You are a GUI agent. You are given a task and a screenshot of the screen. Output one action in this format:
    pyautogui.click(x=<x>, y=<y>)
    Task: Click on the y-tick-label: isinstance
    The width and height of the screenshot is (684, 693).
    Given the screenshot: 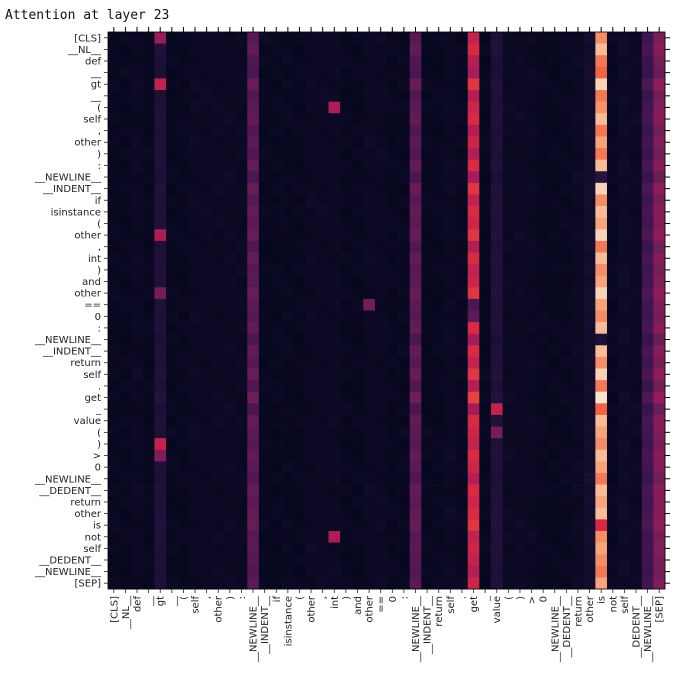 What is the action you would take?
    pyautogui.click(x=76, y=212)
    